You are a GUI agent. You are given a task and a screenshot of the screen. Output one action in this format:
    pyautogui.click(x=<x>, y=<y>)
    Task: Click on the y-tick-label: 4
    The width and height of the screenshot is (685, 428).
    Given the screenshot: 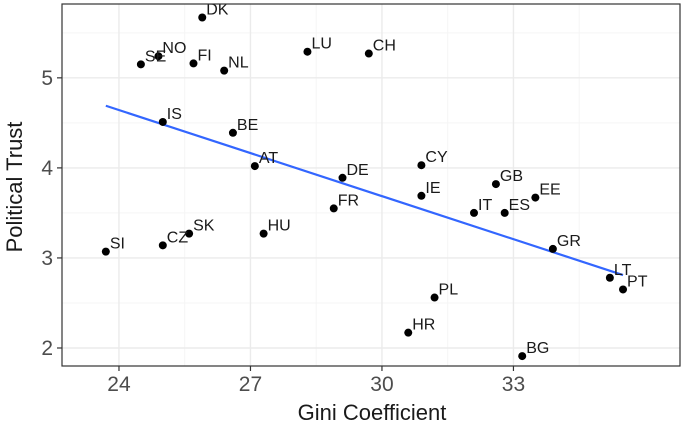 What is the action you would take?
    pyautogui.click(x=47, y=168)
    